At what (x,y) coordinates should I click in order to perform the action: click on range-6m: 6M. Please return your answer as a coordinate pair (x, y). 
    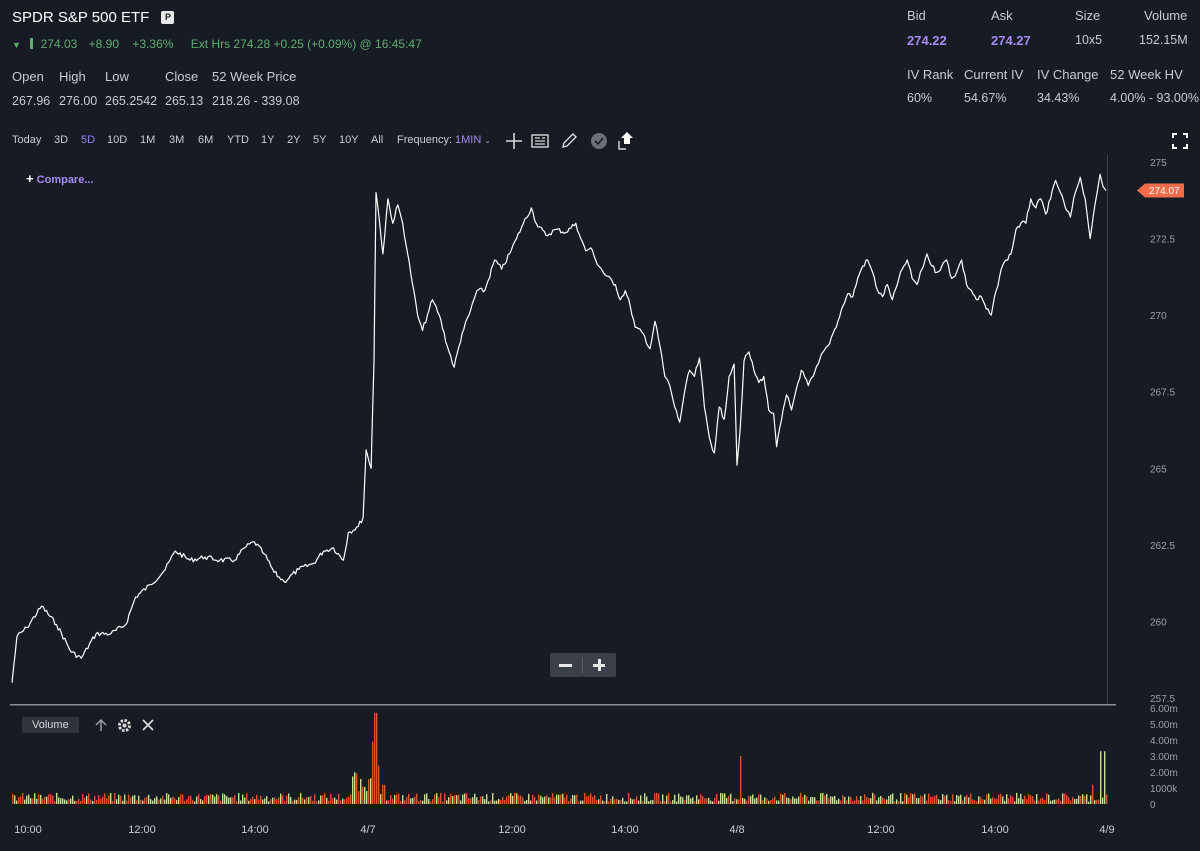
    Looking at the image, I should click on (206, 140).